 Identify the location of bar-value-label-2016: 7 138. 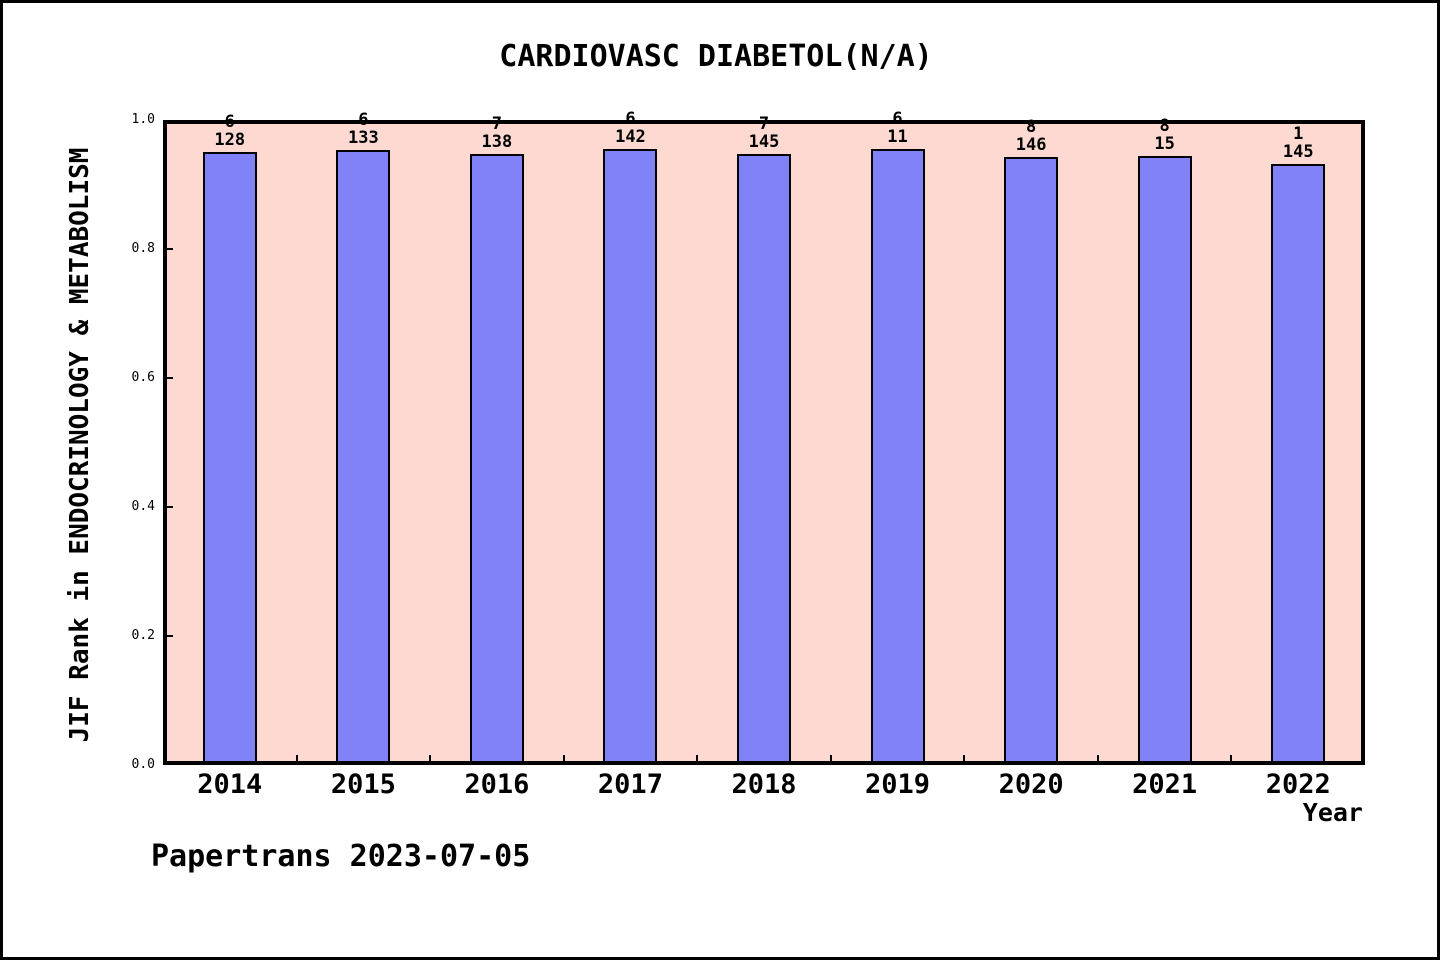
(497, 133).